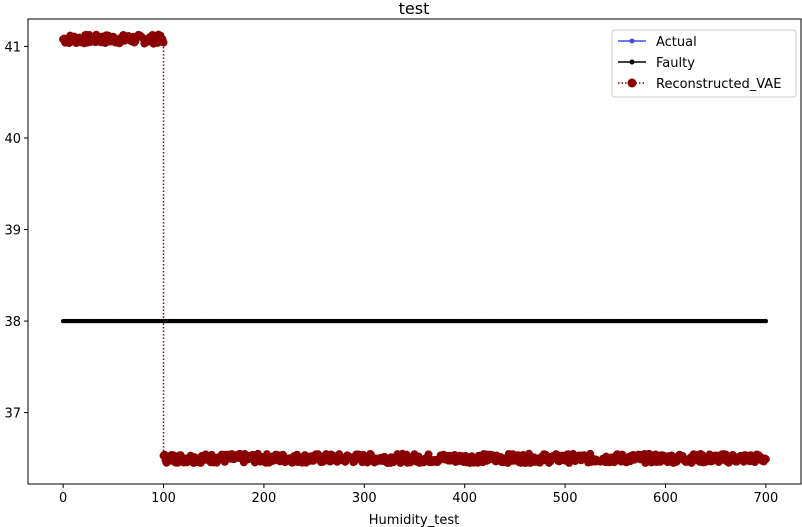 This screenshot has width=802, height=527. I want to click on x-axis: 0 100 200 300 400 500 600 700, so click(418, 495).